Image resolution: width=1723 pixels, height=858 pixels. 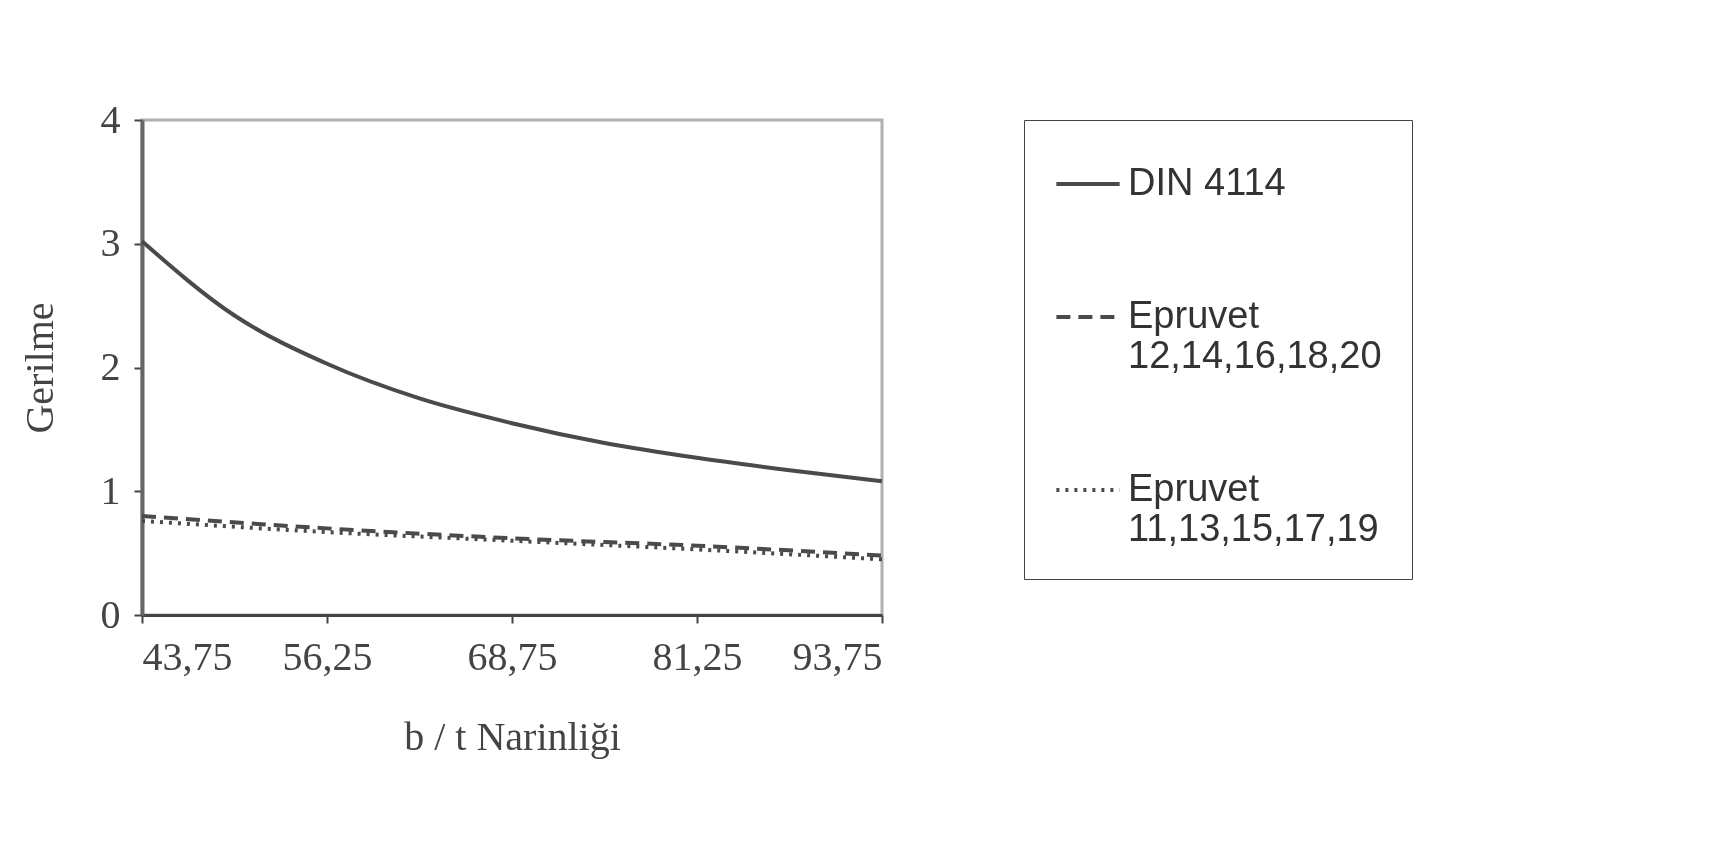 I want to click on legend-label: DIN 4114, so click(x=1207, y=182).